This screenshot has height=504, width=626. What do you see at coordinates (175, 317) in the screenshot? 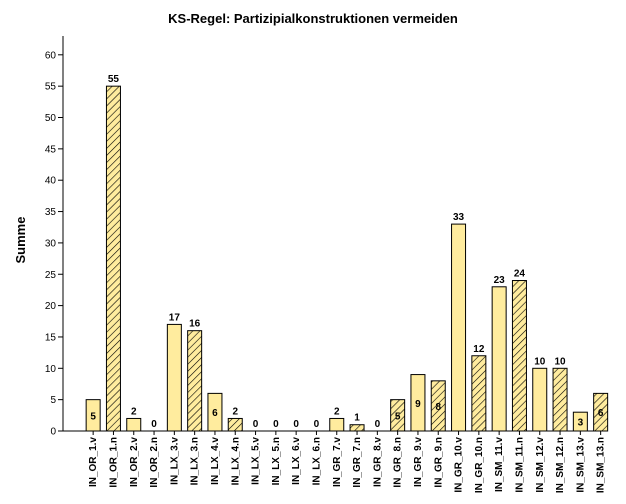
I see `bar-value-label: 17` at bounding box center [175, 317].